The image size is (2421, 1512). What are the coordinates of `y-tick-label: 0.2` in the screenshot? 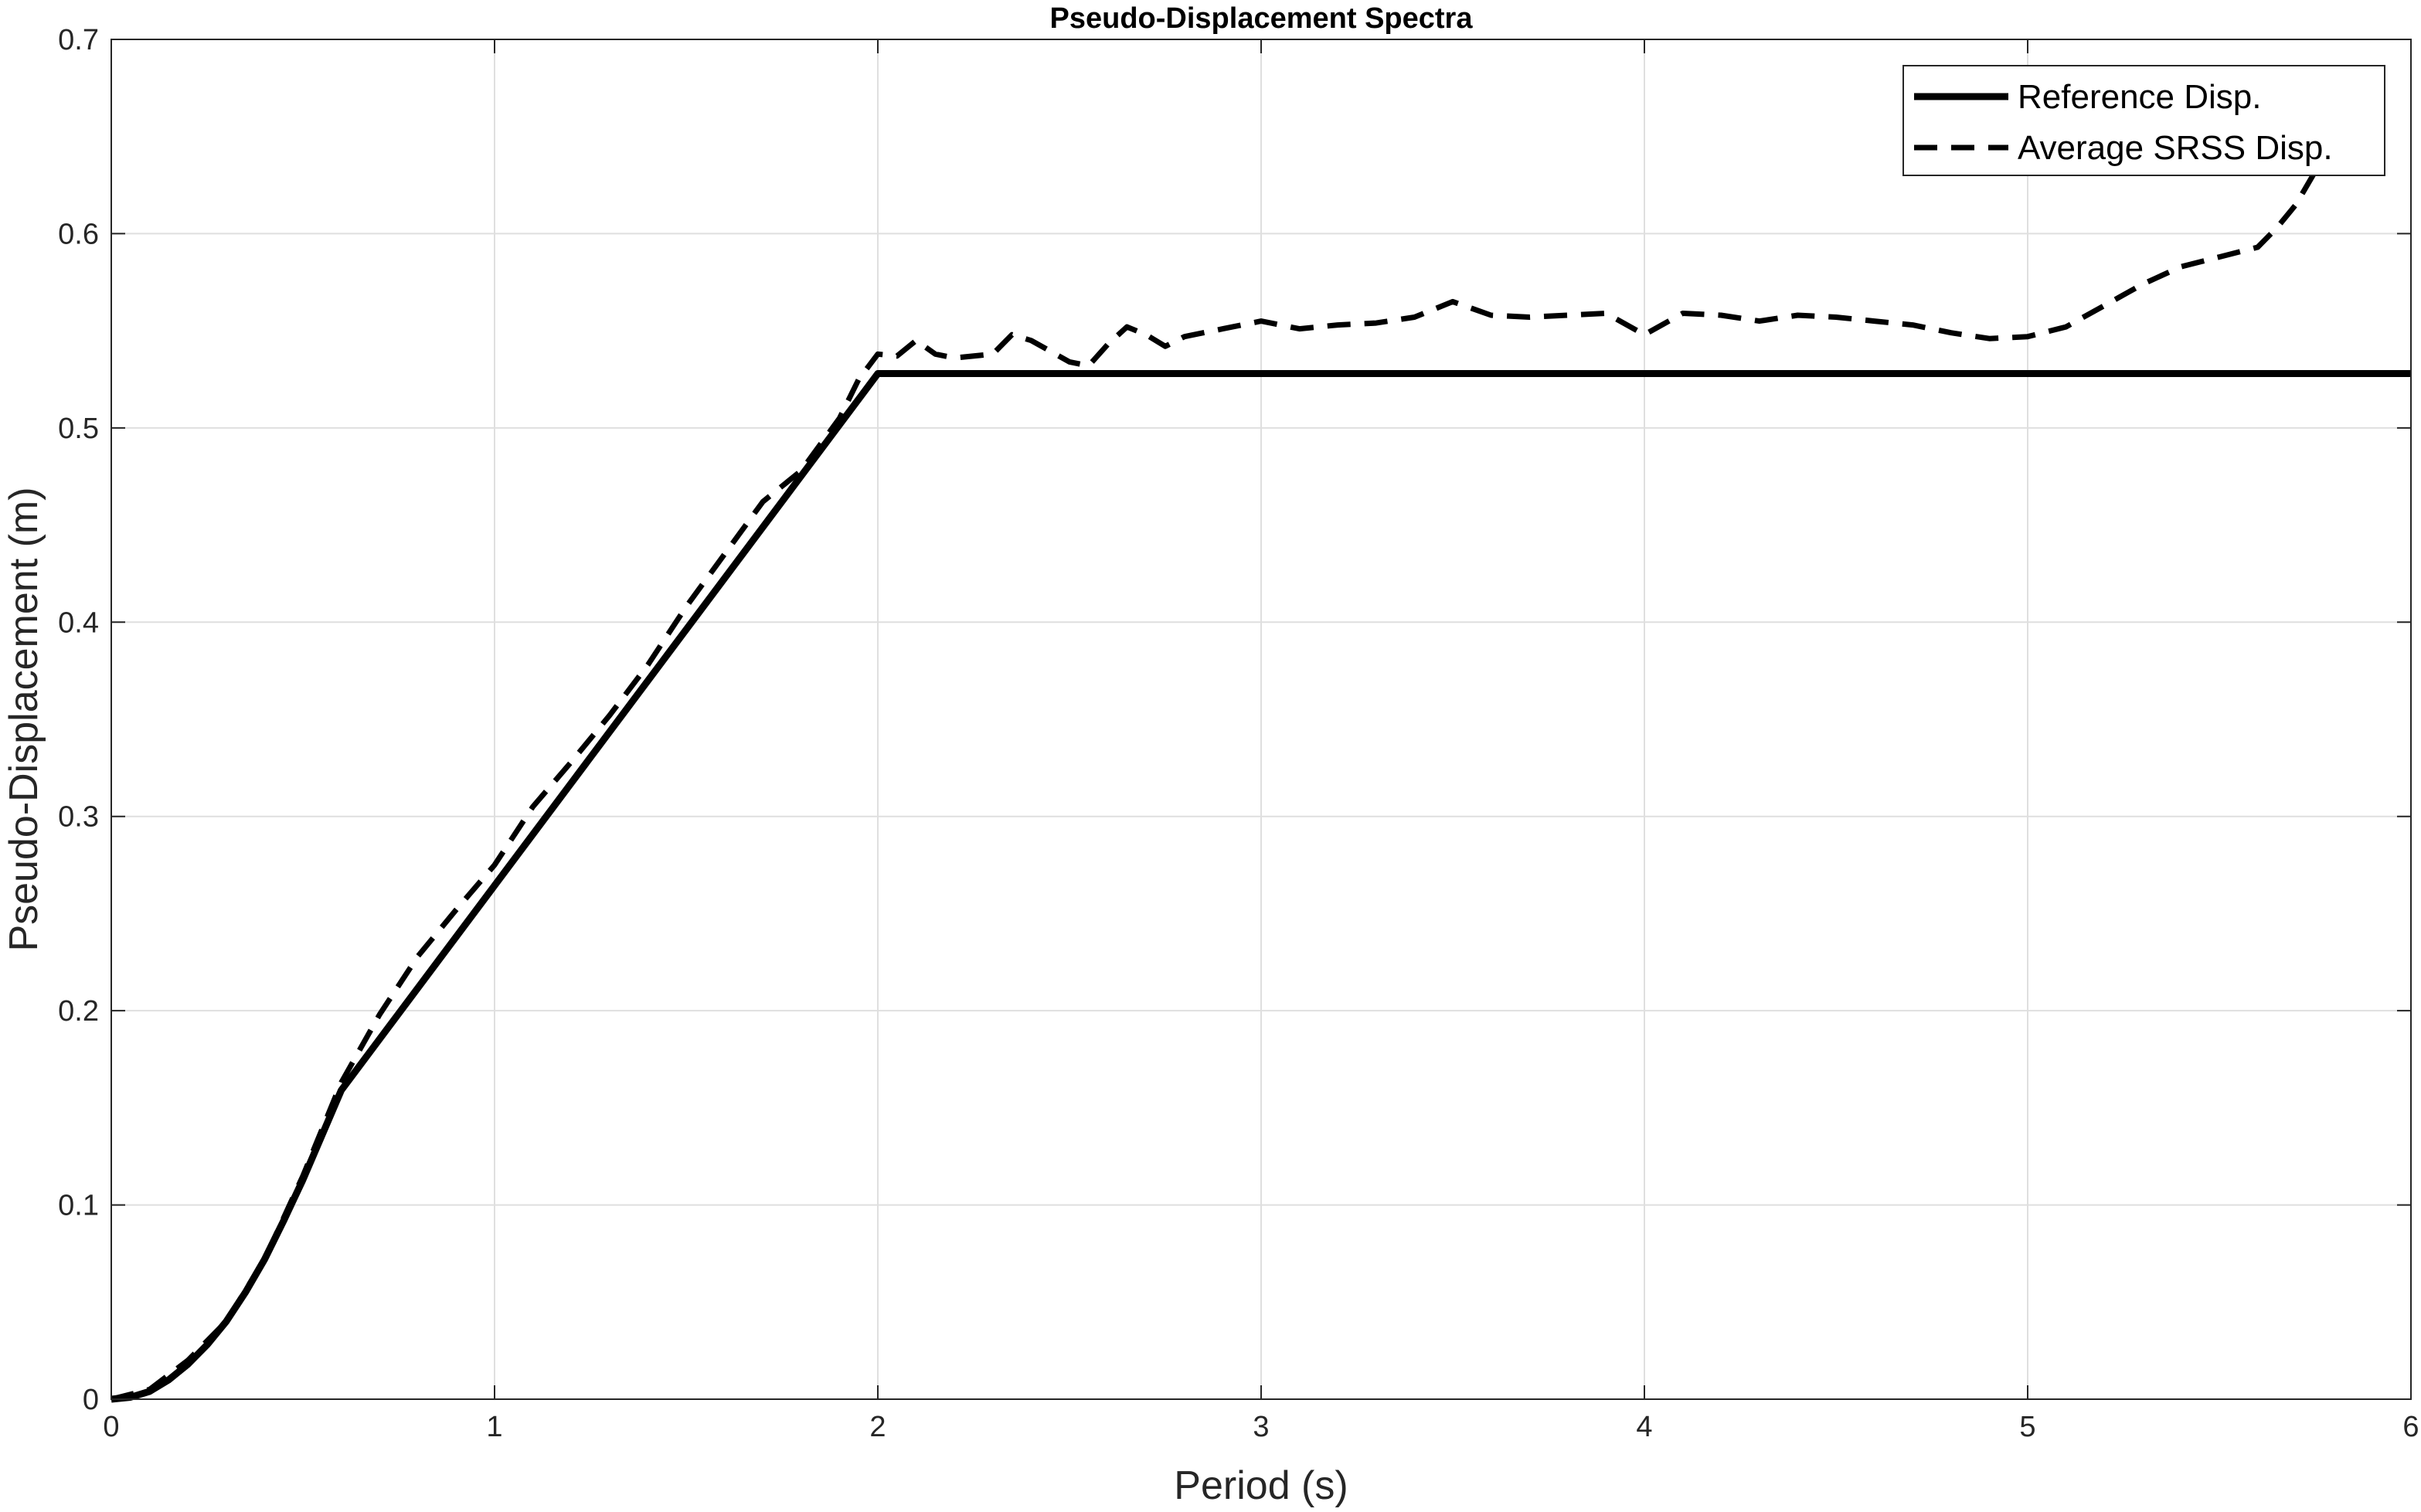 It's located at (78, 1012).